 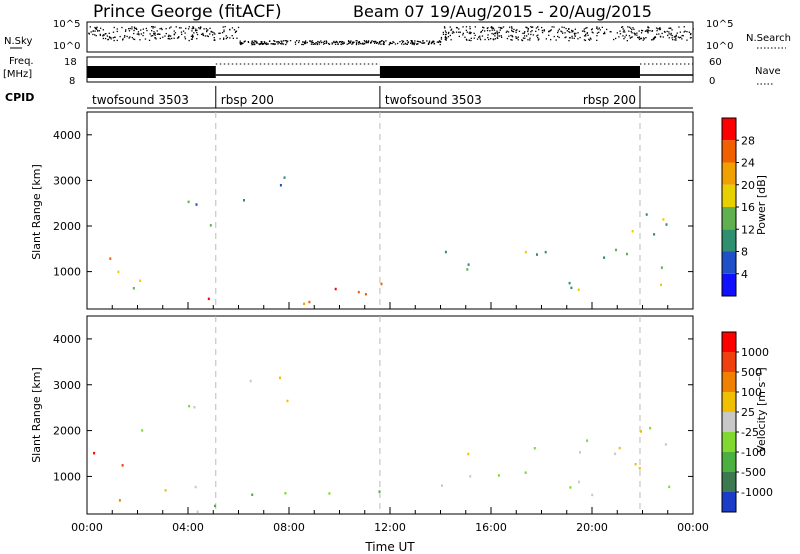 What do you see at coordinates (748, 140) in the screenshot?
I see `colorbar-tick-label: 28` at bounding box center [748, 140].